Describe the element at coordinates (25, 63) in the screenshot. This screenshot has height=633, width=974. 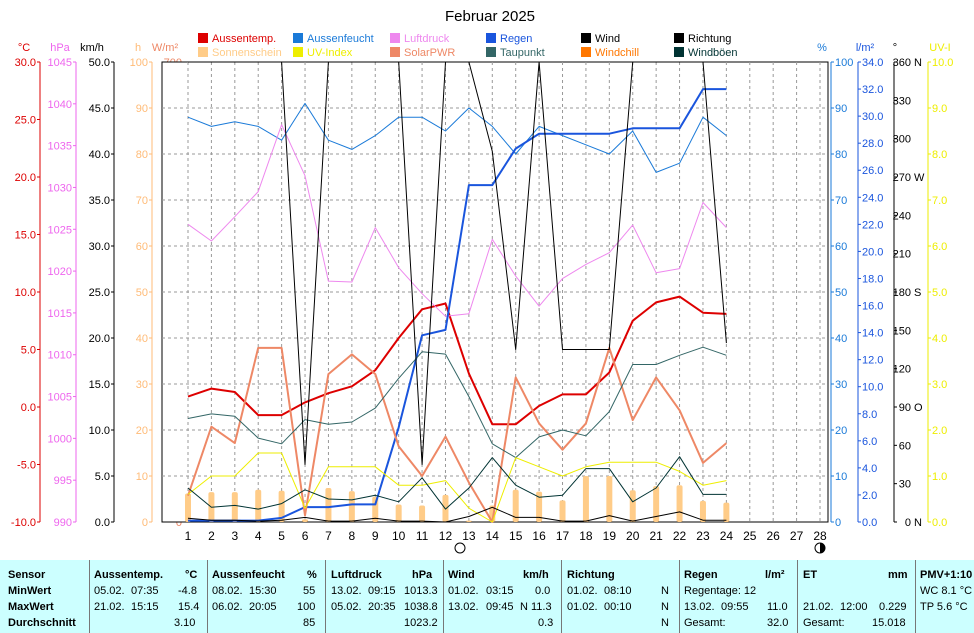
I see `tick-label-temp: 30.0` at that location.